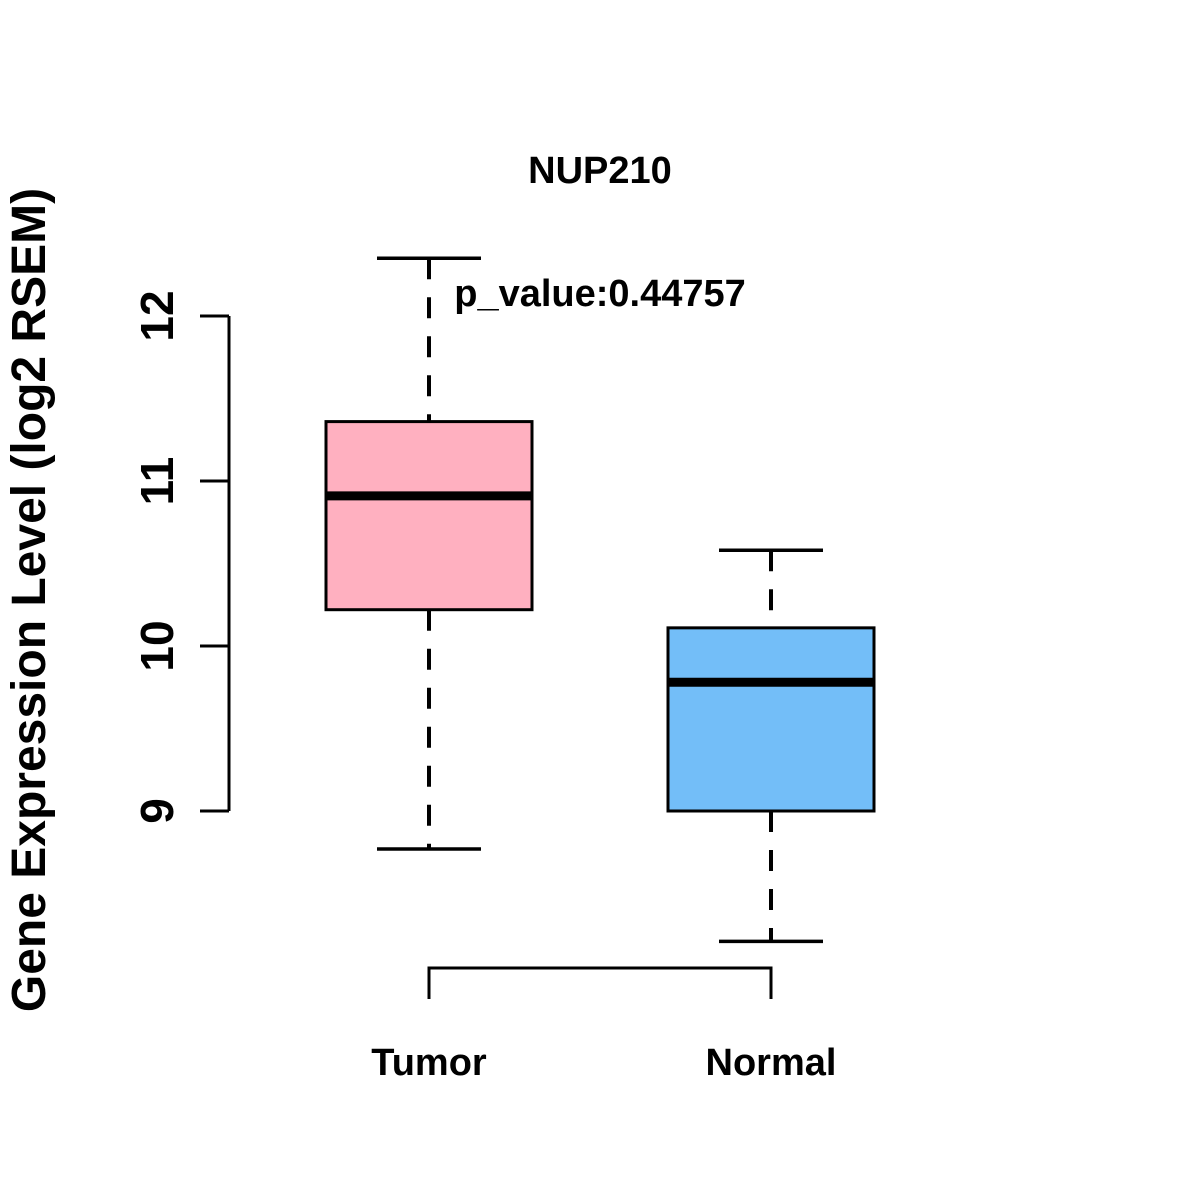 The height and width of the screenshot is (1200, 1200). What do you see at coordinates (157, 811) in the screenshot?
I see `y-axis-tick-label: 9` at bounding box center [157, 811].